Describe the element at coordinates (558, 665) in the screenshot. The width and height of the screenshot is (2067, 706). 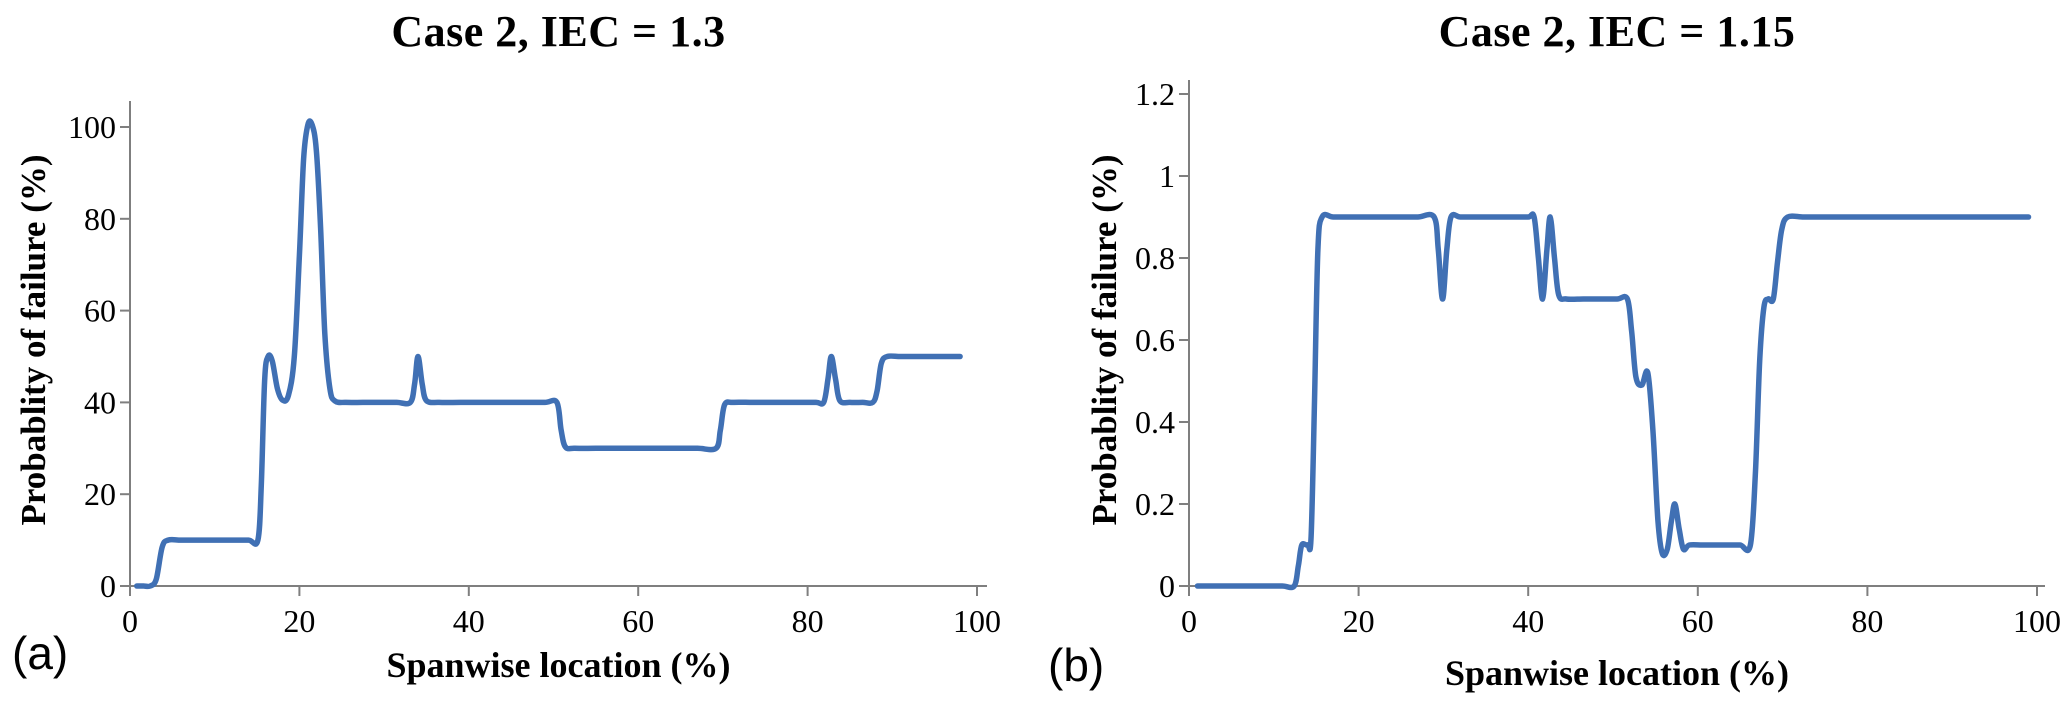
I see `x-axis-label-a: Spanwise location (%)` at that location.